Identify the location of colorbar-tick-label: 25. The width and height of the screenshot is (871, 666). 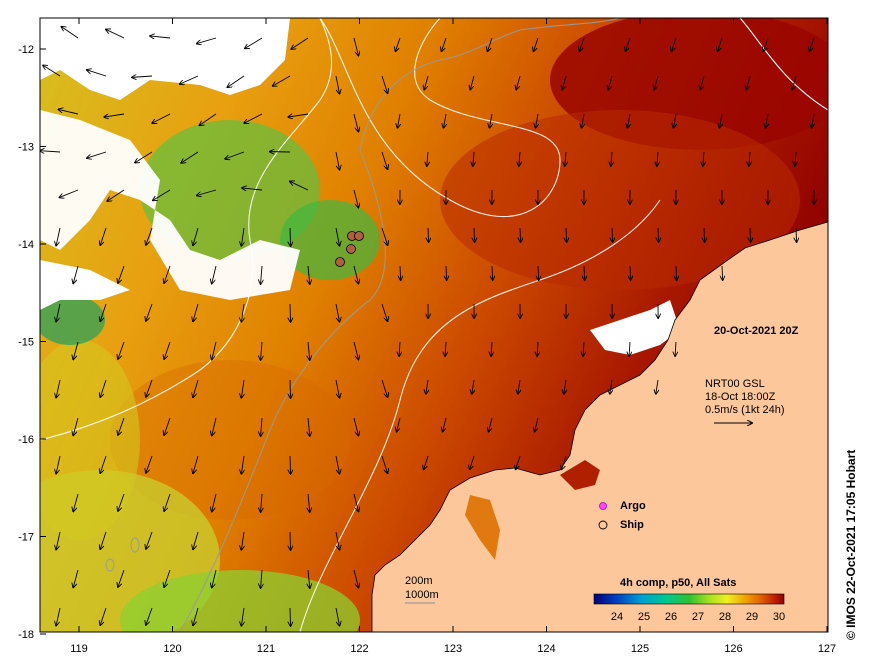
(644, 617).